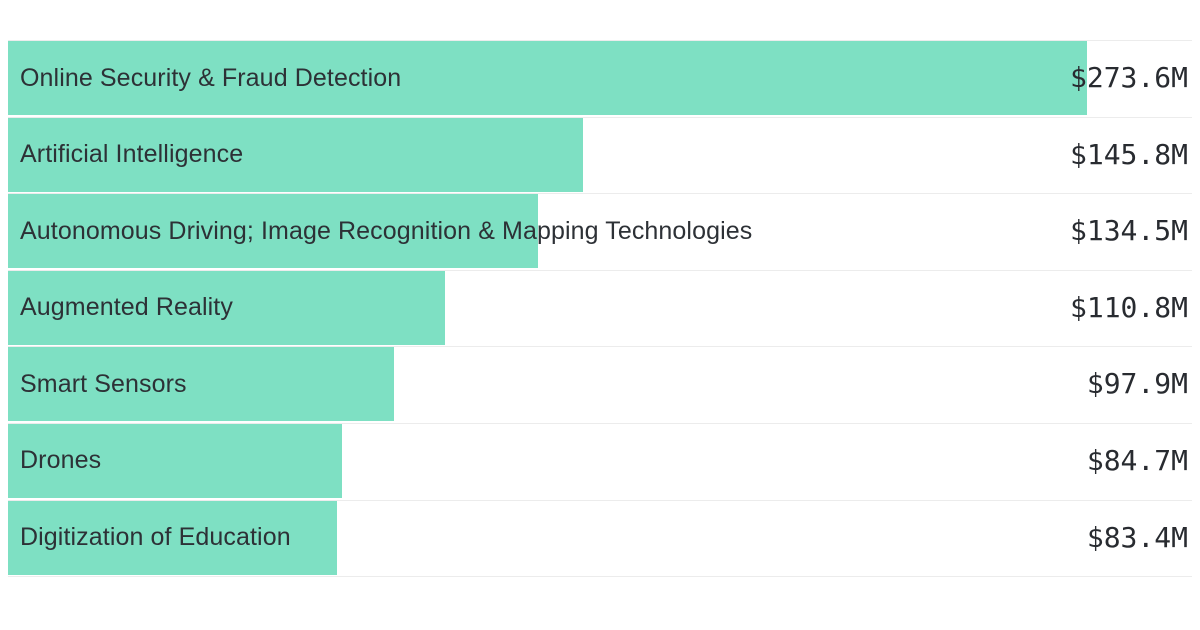 Image resolution: width=1200 pixels, height=630 pixels. Describe the element at coordinates (132, 154) in the screenshot. I see `bar-category-label: Artificial Intelligence` at that location.